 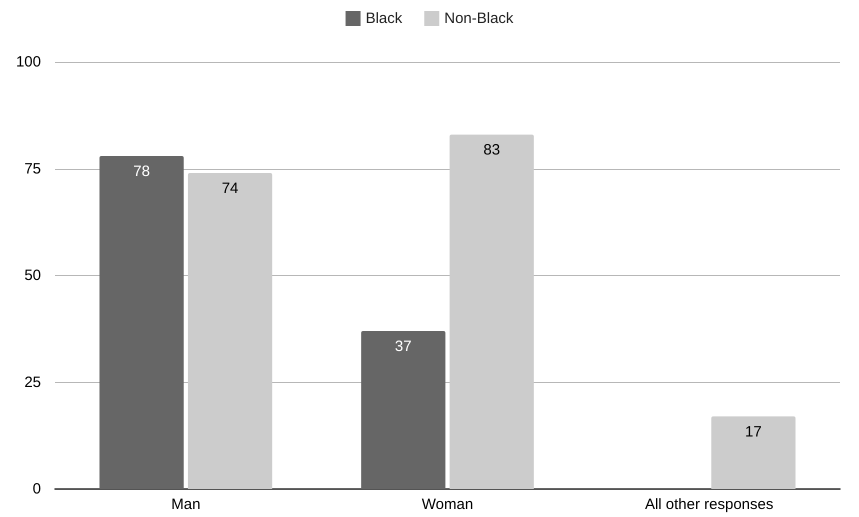 What do you see at coordinates (403, 347) in the screenshot?
I see `data-label: 37` at bounding box center [403, 347].